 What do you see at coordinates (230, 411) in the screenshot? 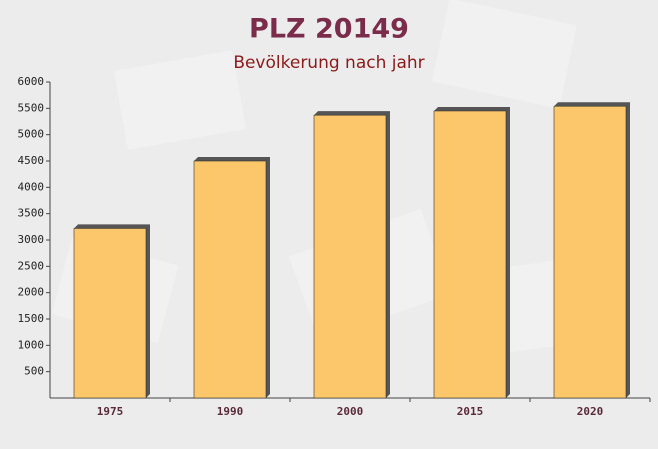
I see `x-tick-label: 1990` at bounding box center [230, 411].